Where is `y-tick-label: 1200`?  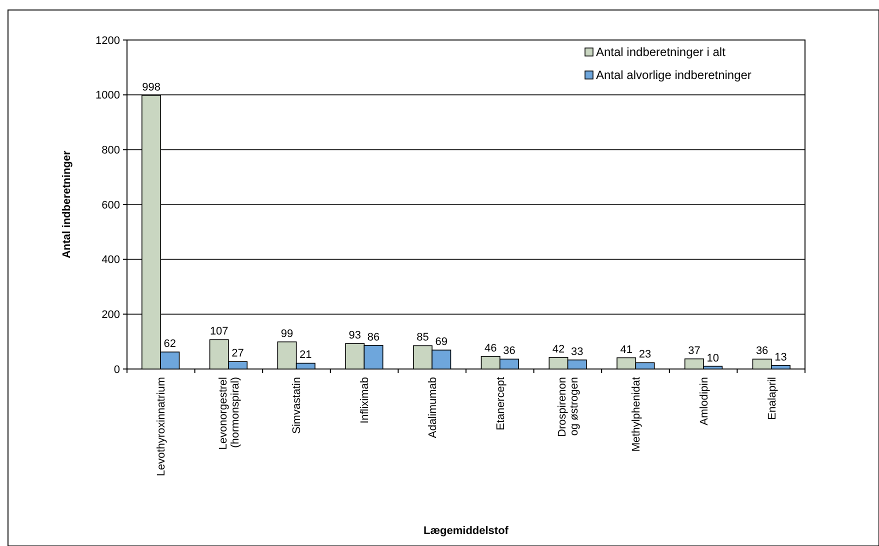 y-tick-label: 1200 is located at coordinates (108, 40).